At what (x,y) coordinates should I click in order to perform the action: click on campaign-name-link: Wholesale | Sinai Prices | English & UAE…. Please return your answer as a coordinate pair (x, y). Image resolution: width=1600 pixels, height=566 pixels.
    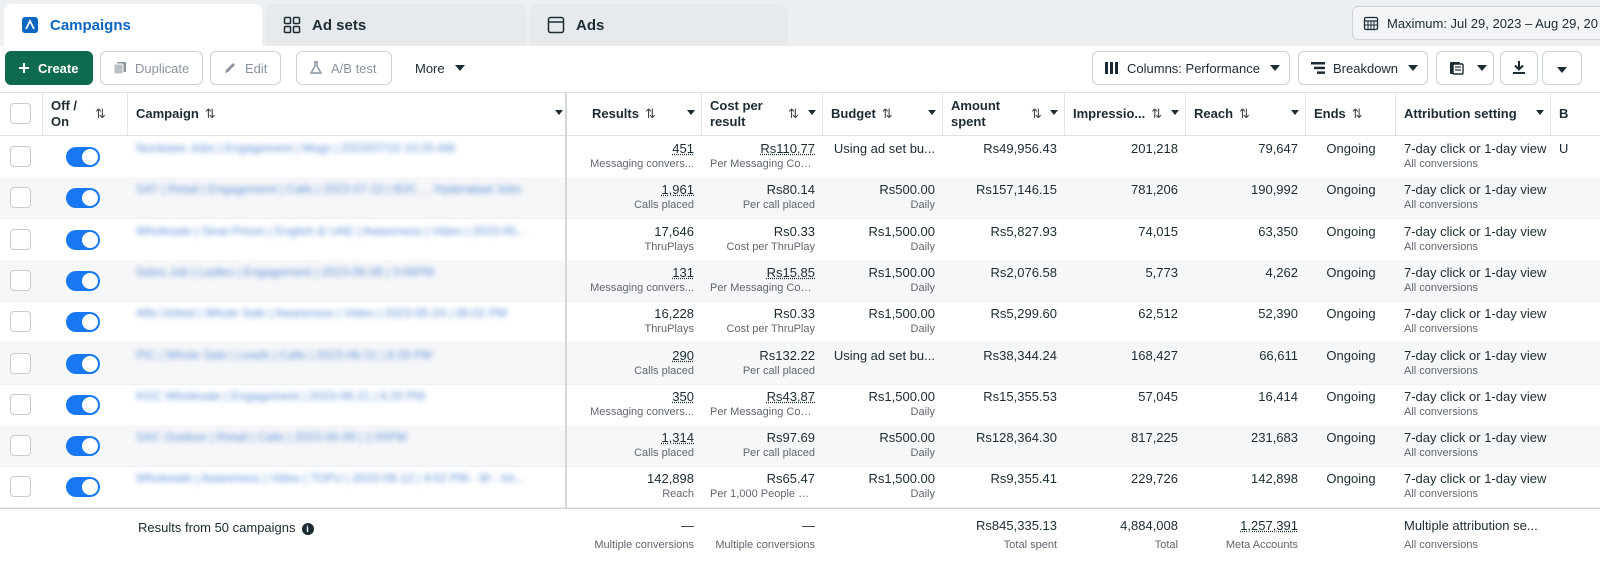
    Looking at the image, I should click on (331, 230).